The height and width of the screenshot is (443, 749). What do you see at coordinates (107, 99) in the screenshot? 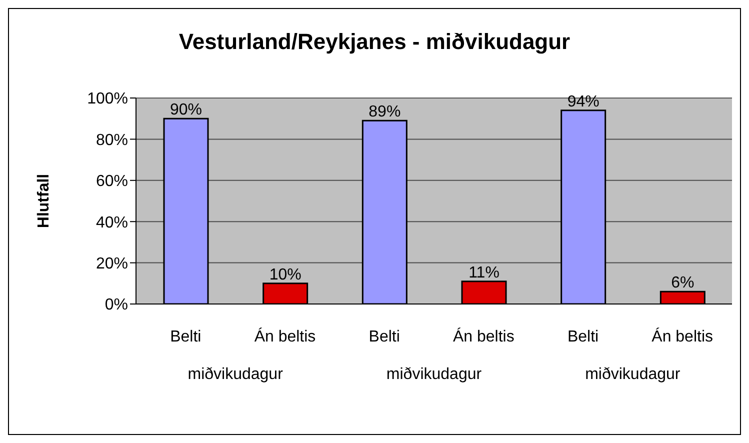
I see `y-tick-label: 100%` at bounding box center [107, 99].